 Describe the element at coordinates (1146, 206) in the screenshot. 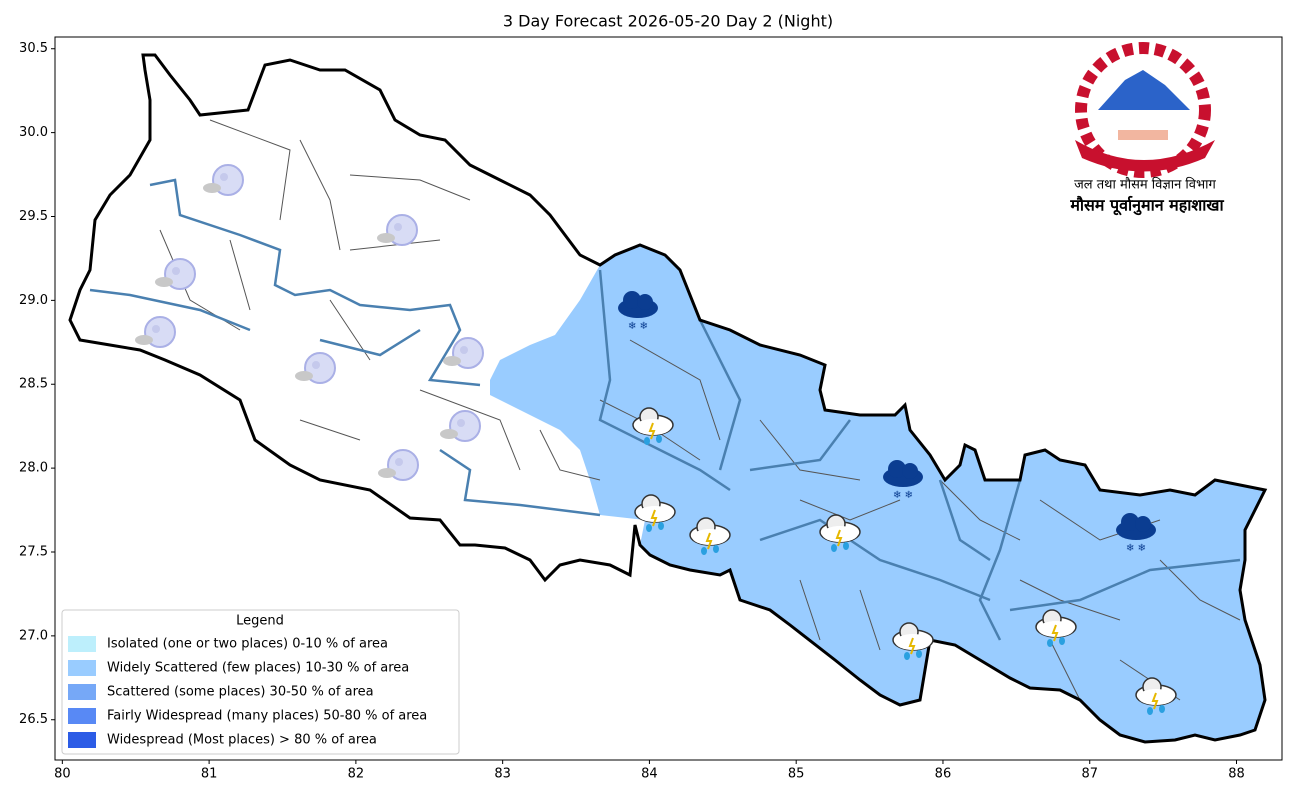

I see `logo-division: मौसम पूर्वानुमान महाशाखा` at that location.